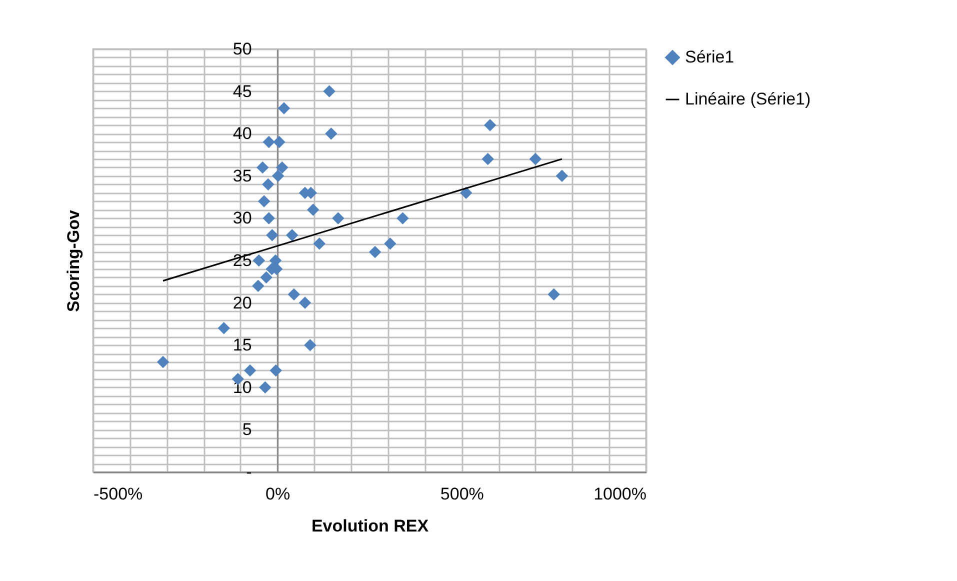 This screenshot has height=581, width=957. I want to click on y-tick-label: 35, so click(242, 176).